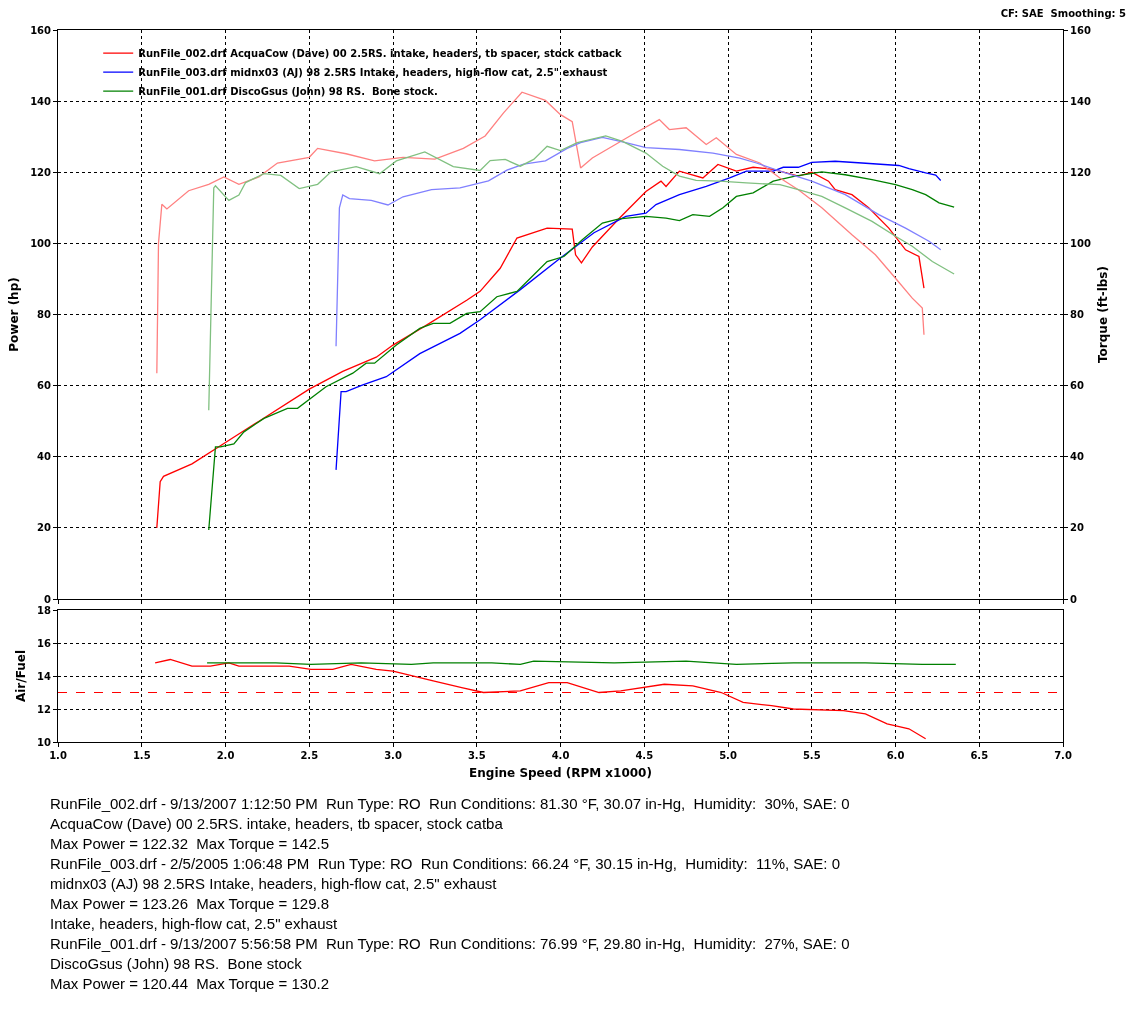  Describe the element at coordinates (41, 101) in the screenshot. I see `y-tick-label: 140` at that location.